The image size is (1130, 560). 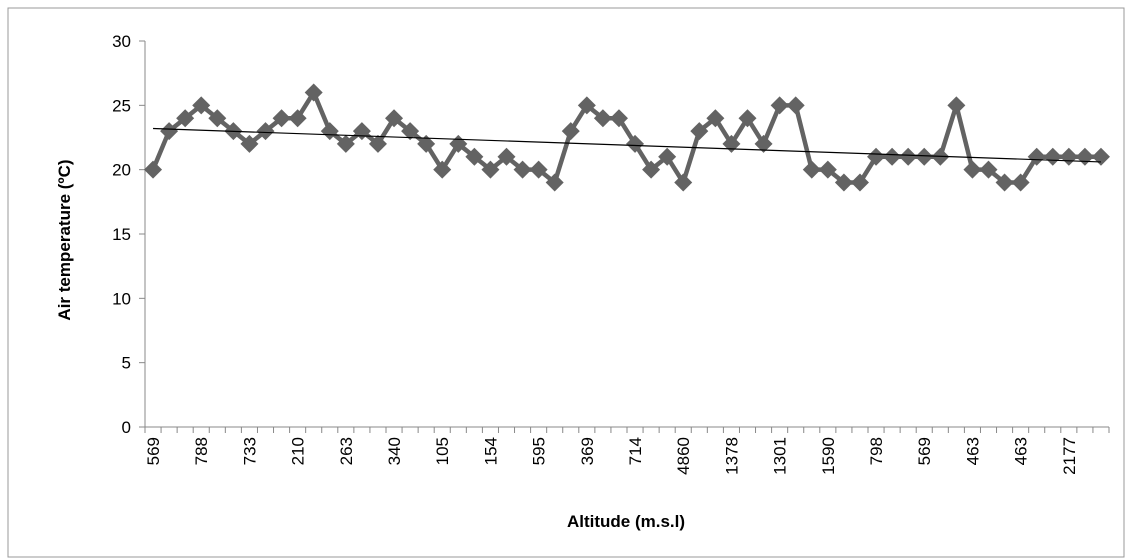 I want to click on x-tick-label: 733, so click(x=249, y=451).